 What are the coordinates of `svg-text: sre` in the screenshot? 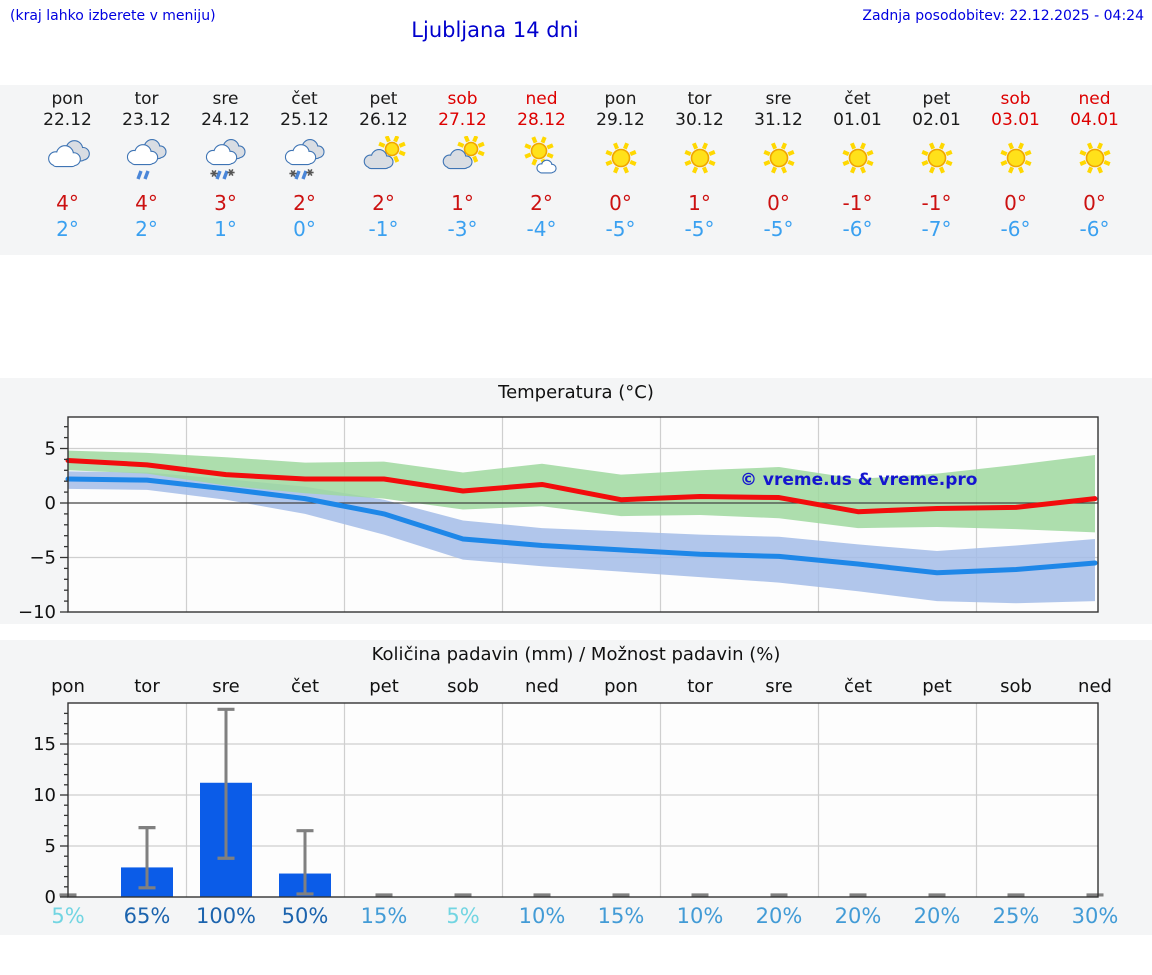 It's located at (225, 686).